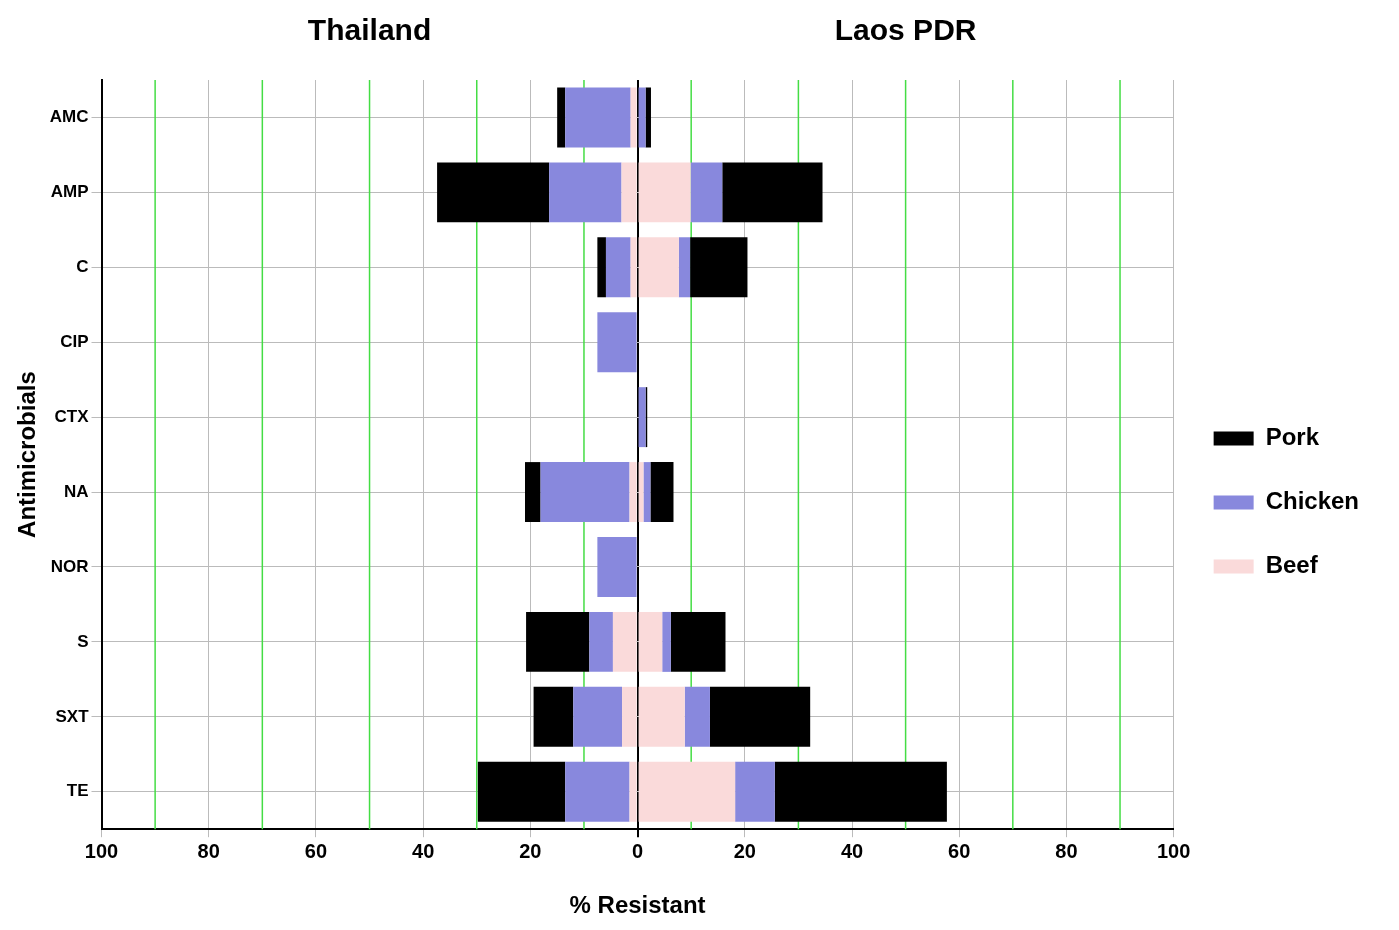  Describe the element at coordinates (72, 416) in the screenshot. I see `y-tick-label: CTX` at that location.